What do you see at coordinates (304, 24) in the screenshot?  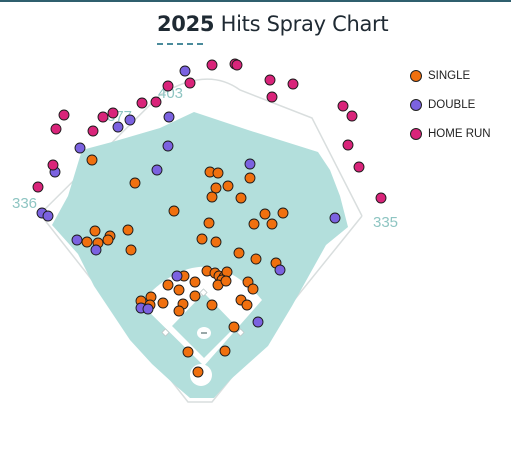 I see `title-text: Hits Spray Chart` at bounding box center [304, 24].